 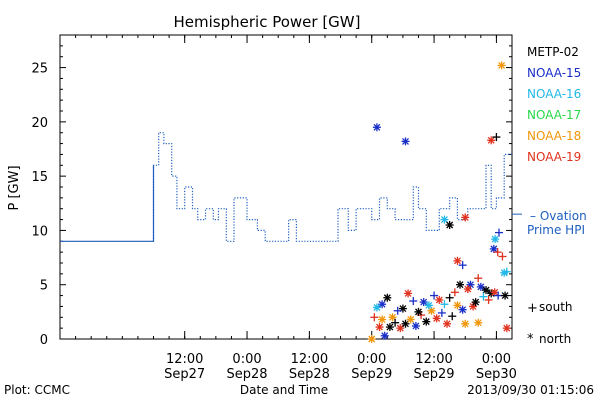 What do you see at coordinates (554, 115) in the screenshot?
I see `legend-item: NOAA-17` at bounding box center [554, 115].